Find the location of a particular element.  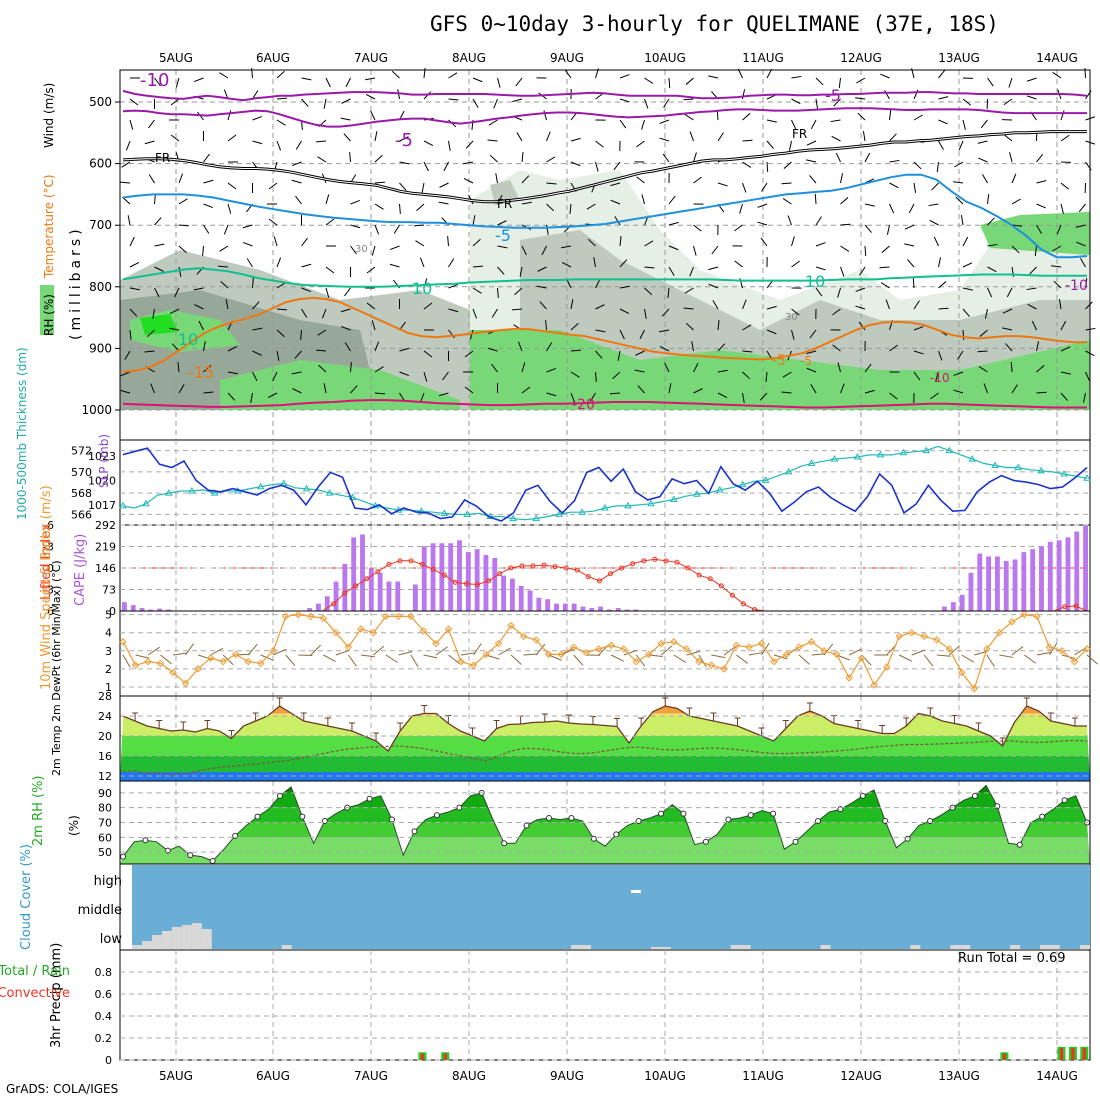

slp-line is located at coordinates (605, 484).